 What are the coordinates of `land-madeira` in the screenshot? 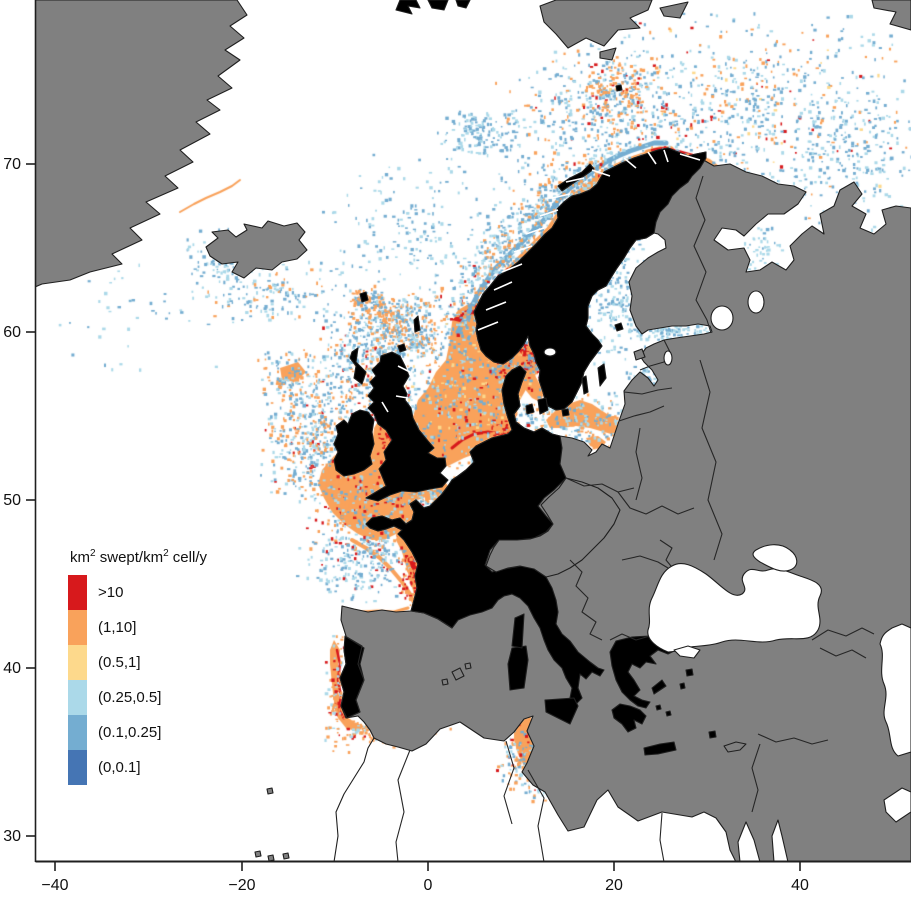 It's located at (270, 791).